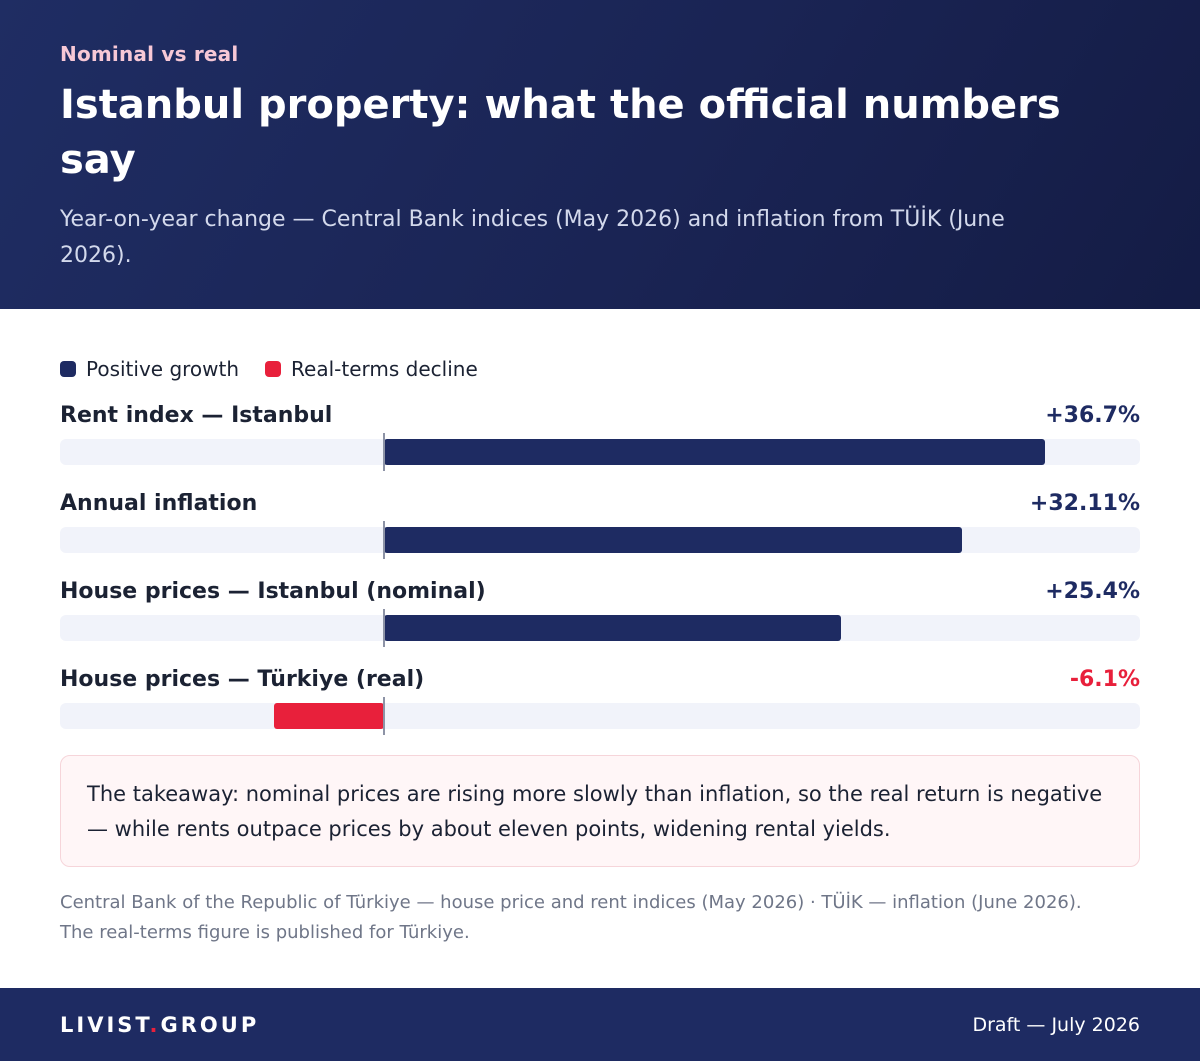  I want to click on category-label: House prices — Türkiye (real), so click(242, 679).